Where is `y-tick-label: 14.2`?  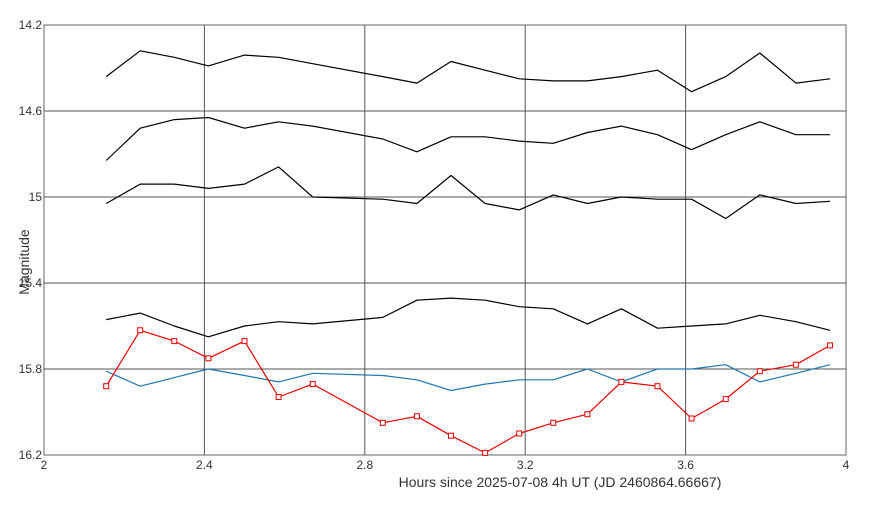
y-tick-label: 14.2 is located at coordinates (31, 25).